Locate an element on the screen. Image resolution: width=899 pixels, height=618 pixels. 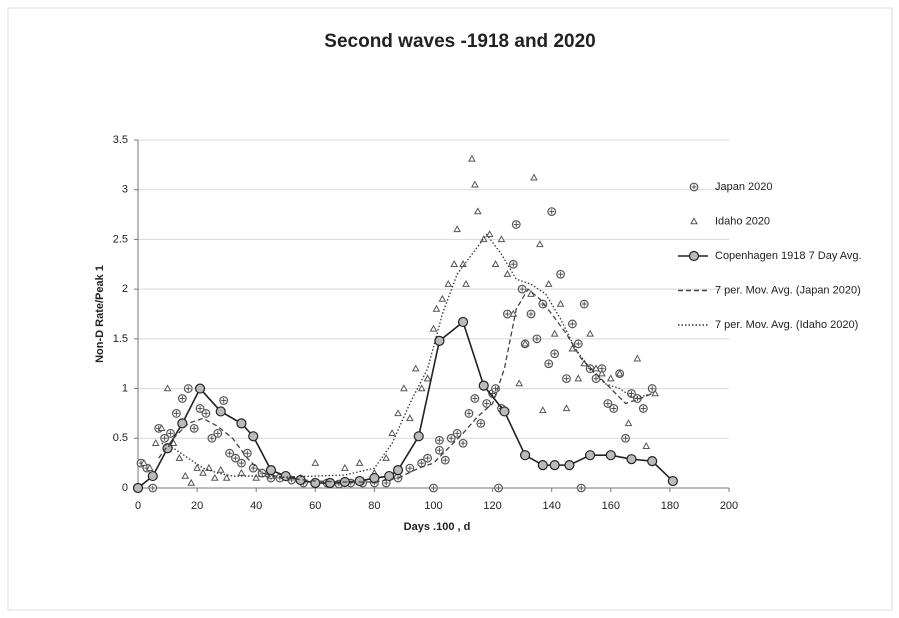
x-tick-label: 0 is located at coordinates (138, 506).